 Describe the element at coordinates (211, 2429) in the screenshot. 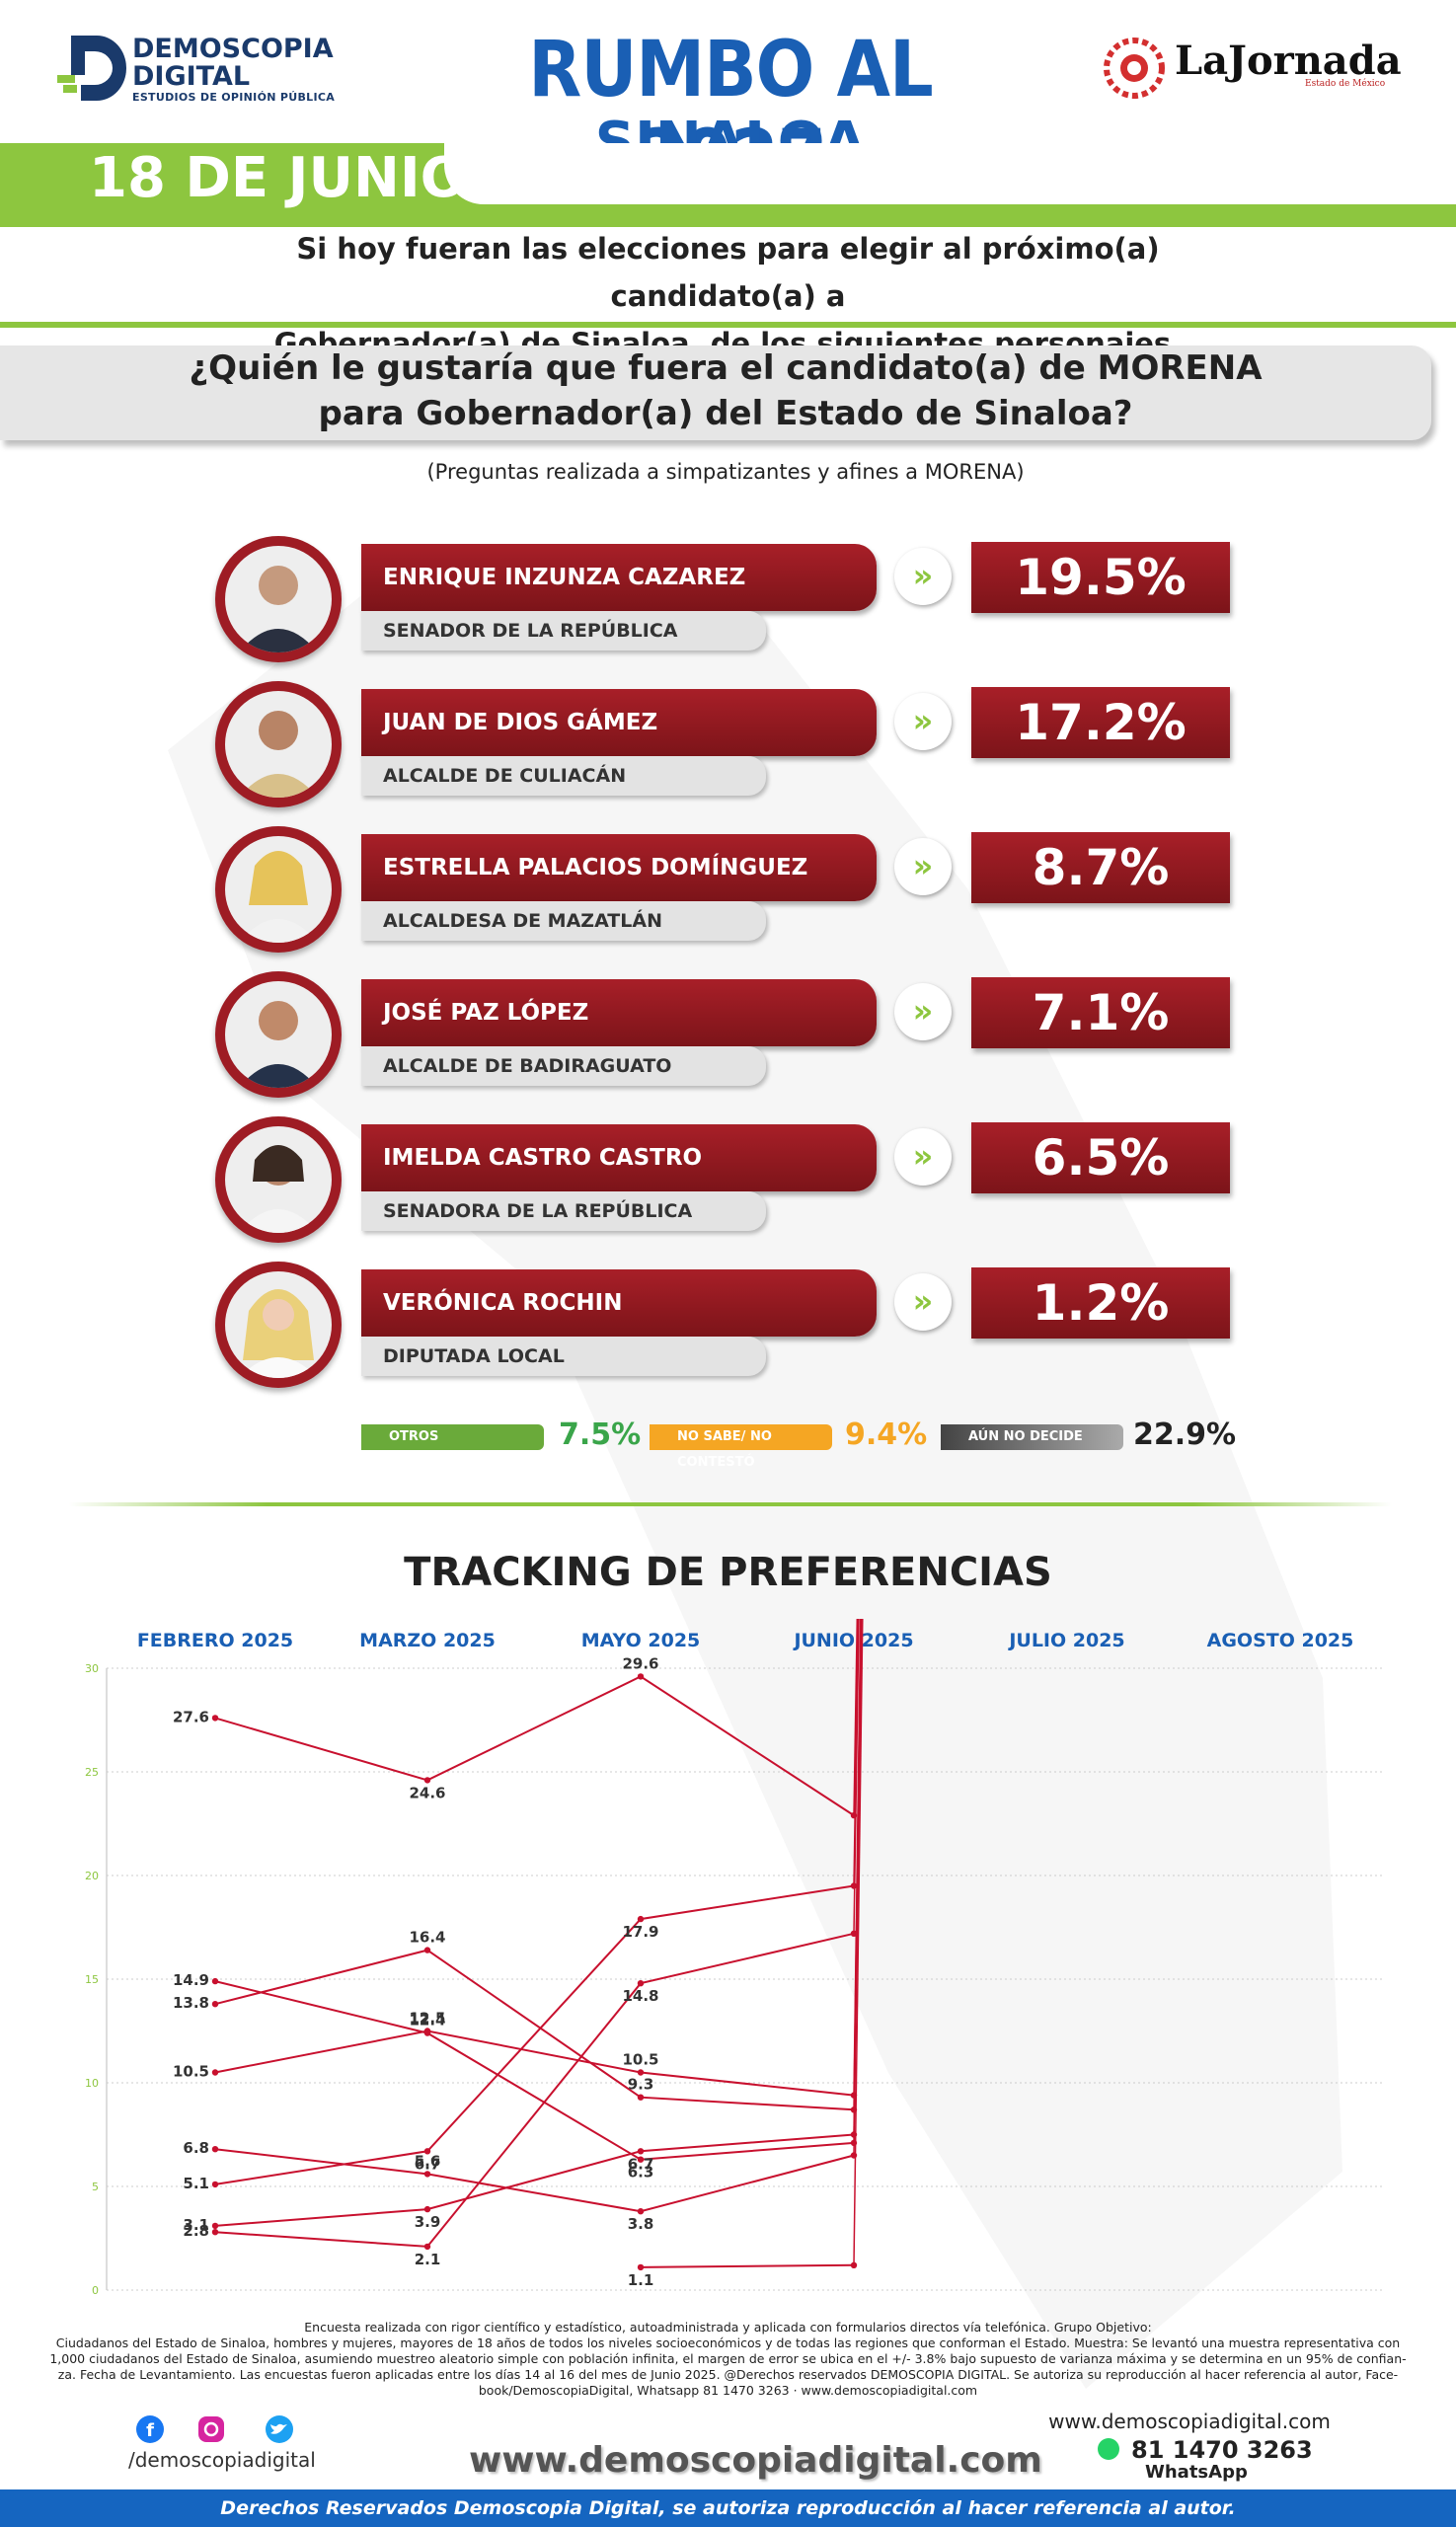

I see `instagram-icon` at that location.